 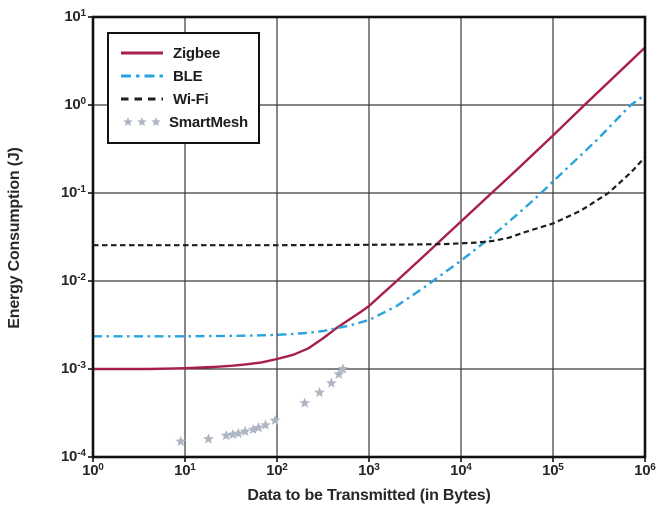 I want to click on legend-label: Zigbee, so click(x=197, y=53).